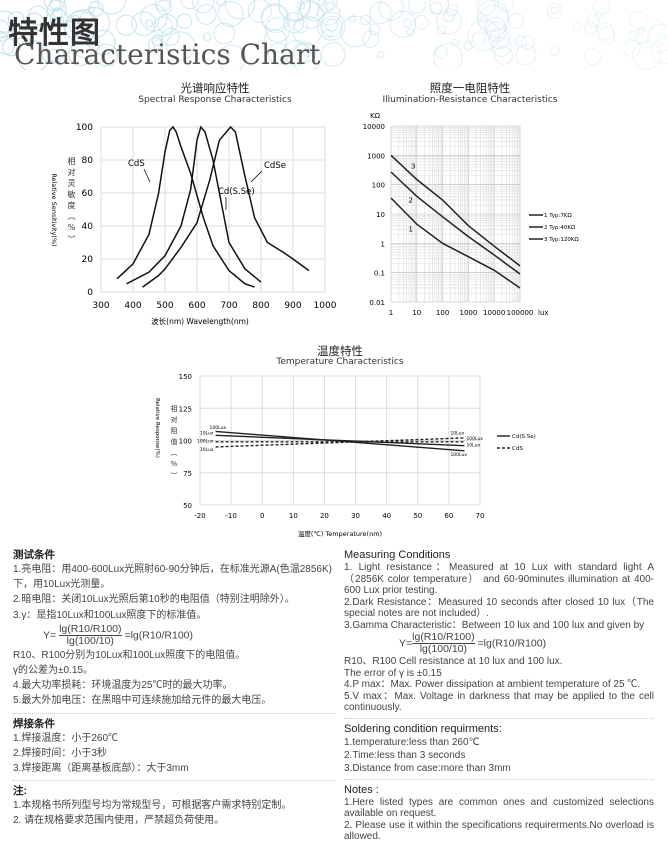  What do you see at coordinates (361, 789) in the screenshot?
I see `section-heading: Notes :` at bounding box center [361, 789].